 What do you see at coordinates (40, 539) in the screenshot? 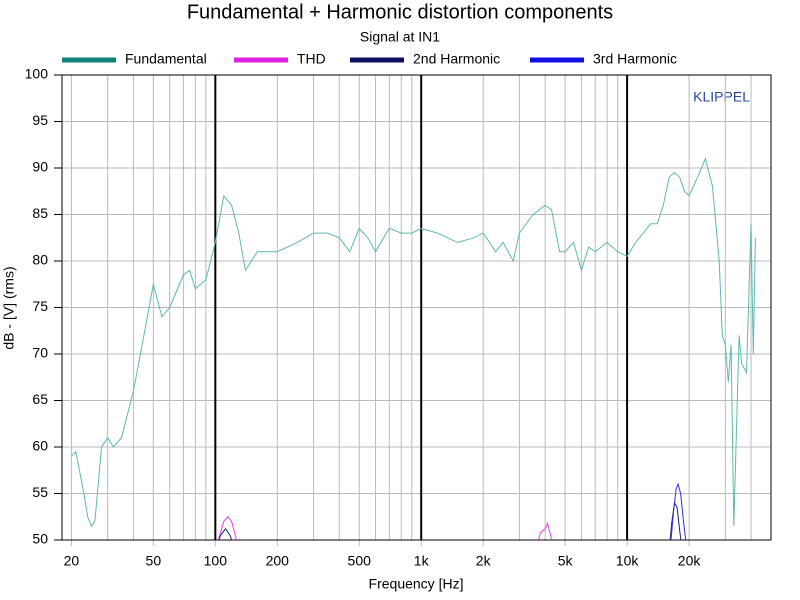
I see `y-tick-label: 50` at bounding box center [40, 539].